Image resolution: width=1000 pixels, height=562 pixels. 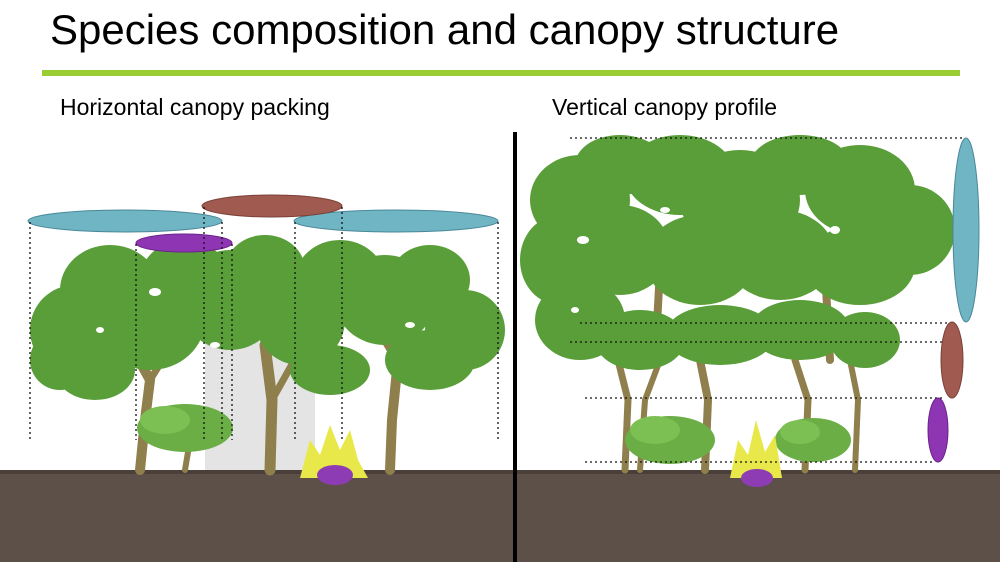 What do you see at coordinates (952, 360) in the screenshot?
I see `brown-stratum` at bounding box center [952, 360].